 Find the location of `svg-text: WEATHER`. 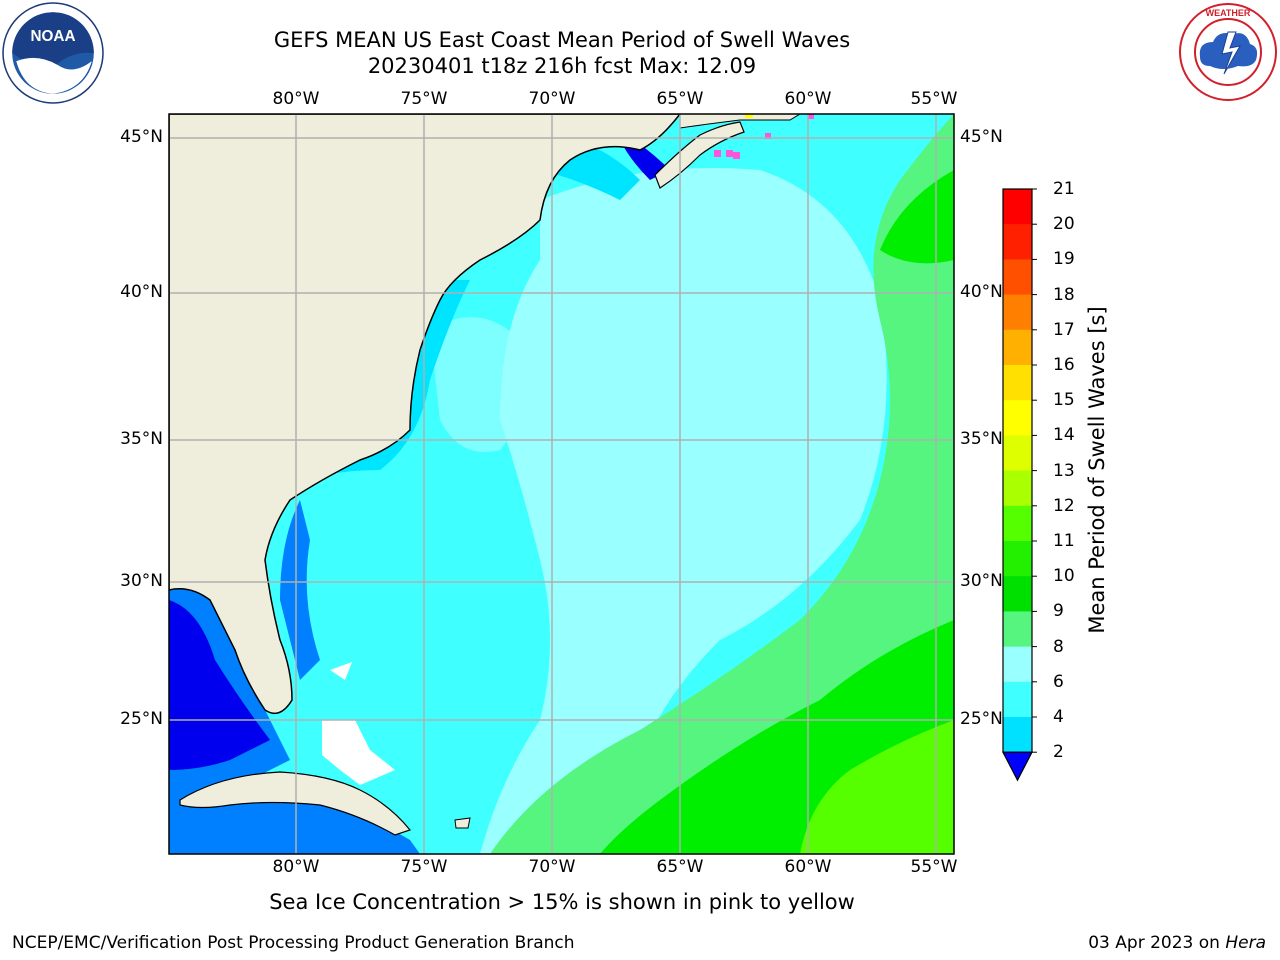

svg-text: WEATHER is located at coordinates (1228, 13).